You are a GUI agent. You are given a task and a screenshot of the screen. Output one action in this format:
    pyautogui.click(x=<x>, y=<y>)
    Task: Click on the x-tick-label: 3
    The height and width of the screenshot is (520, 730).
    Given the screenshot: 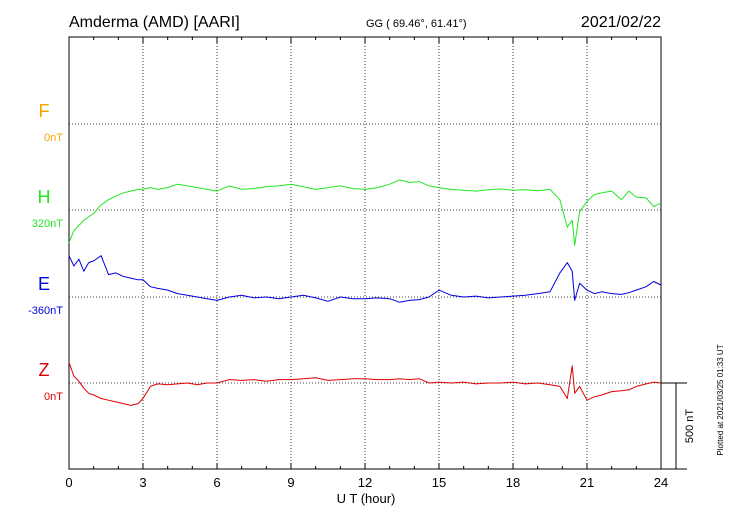 What is the action you would take?
    pyautogui.click(x=142, y=482)
    